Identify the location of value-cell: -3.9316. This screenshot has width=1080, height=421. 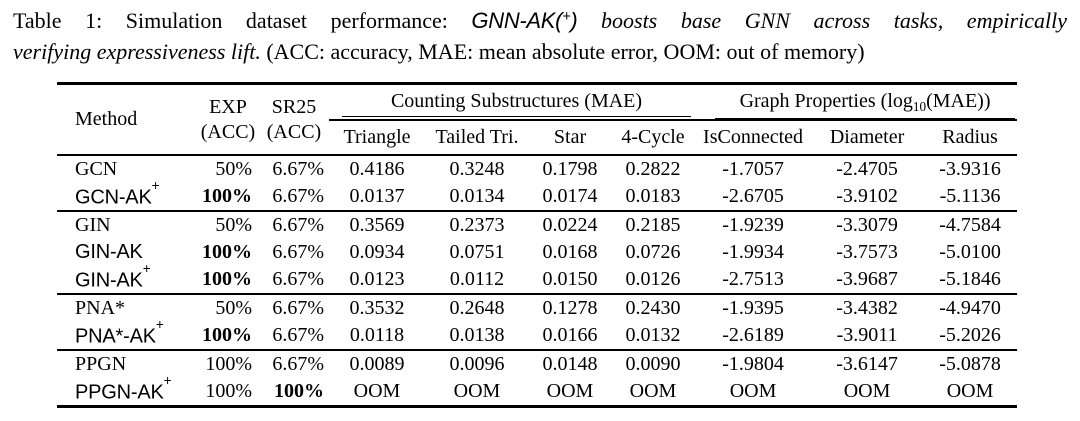
(970, 169).